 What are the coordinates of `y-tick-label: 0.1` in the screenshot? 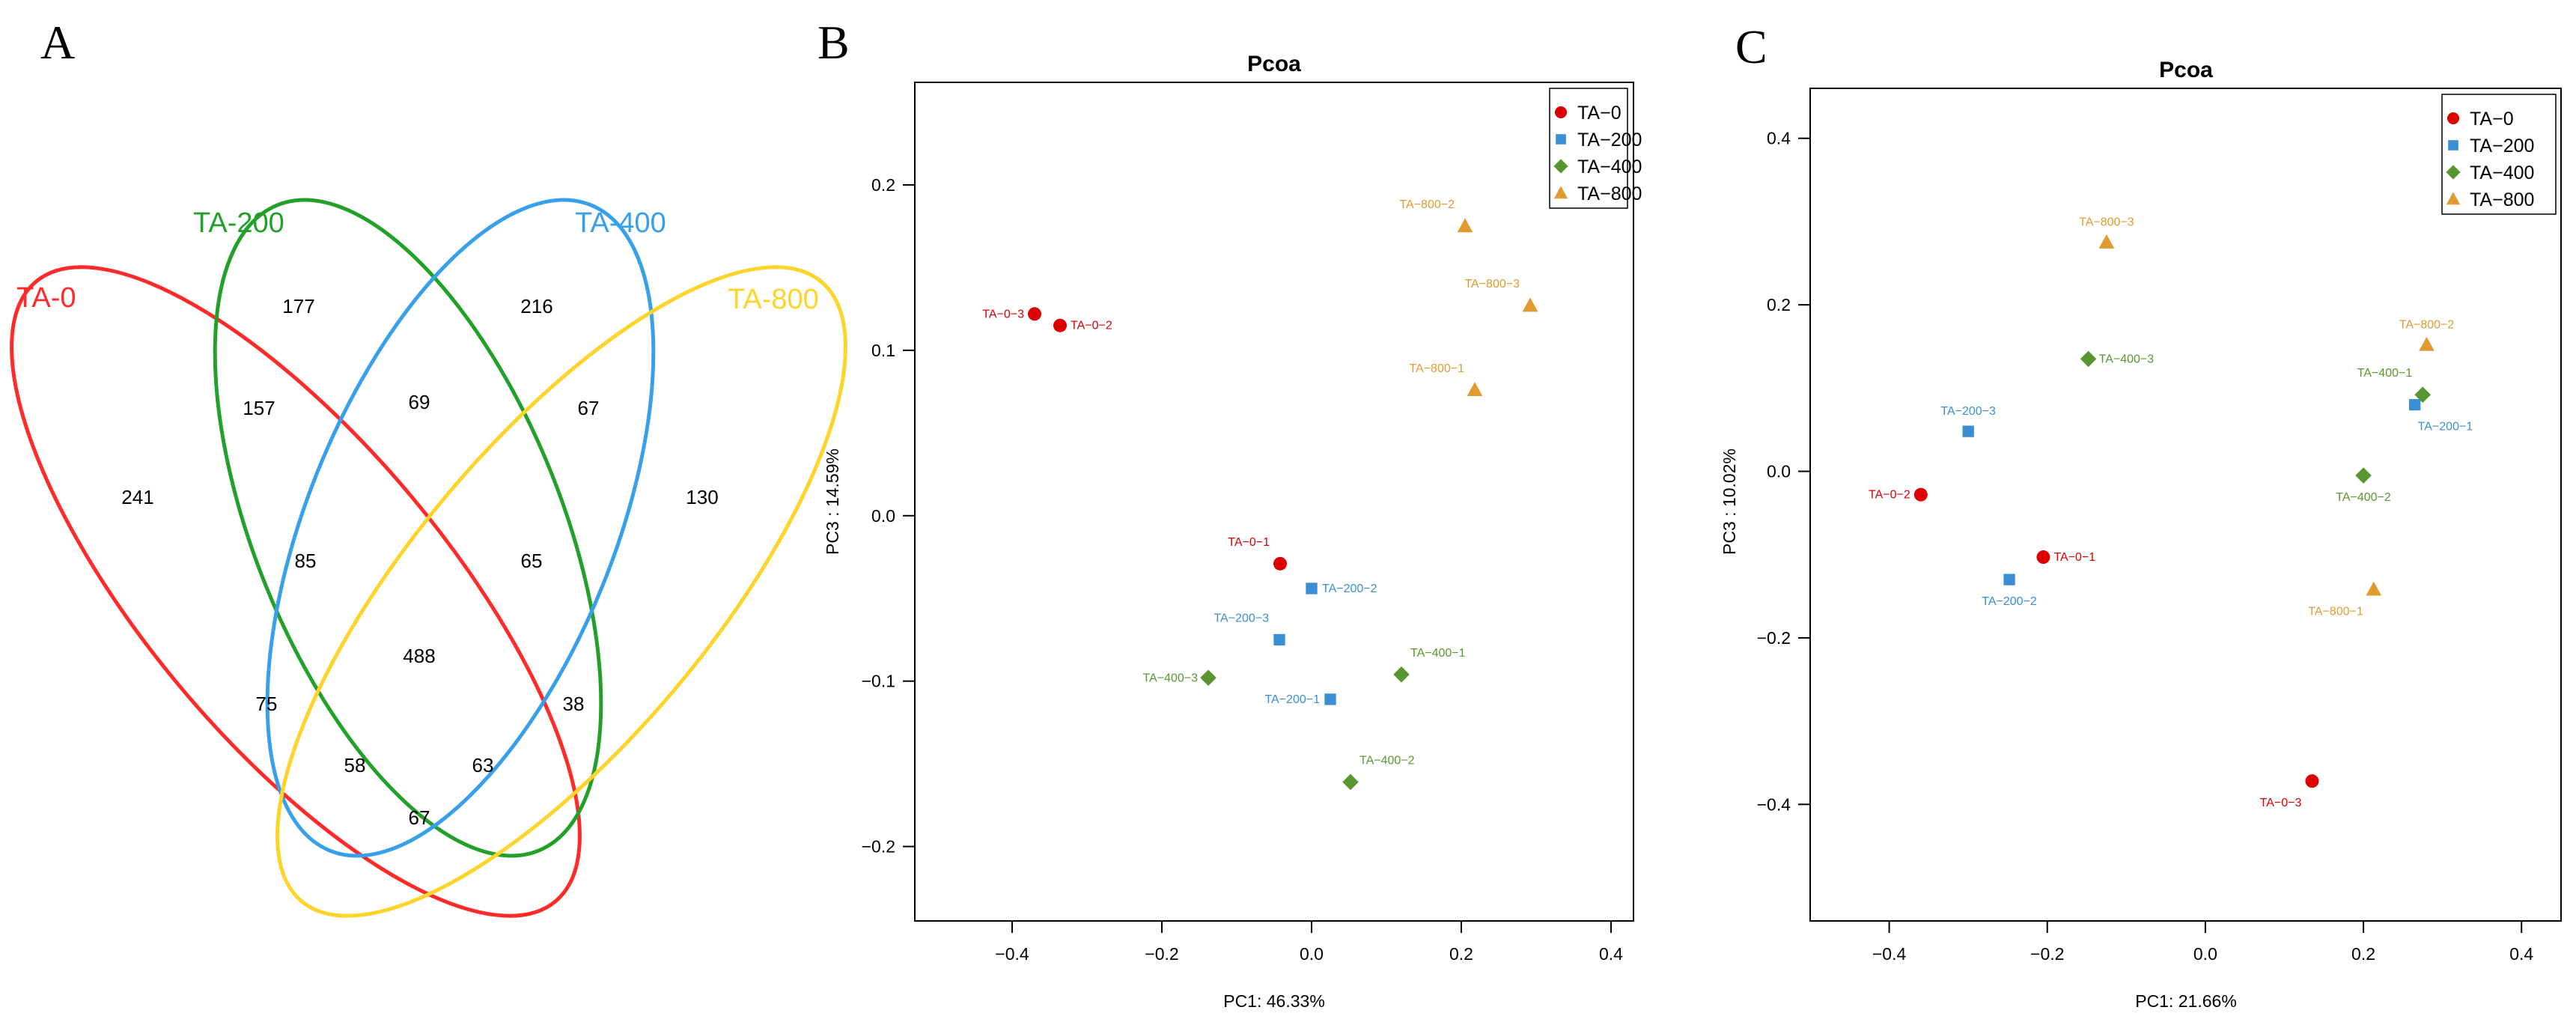 It's located at (883, 350).